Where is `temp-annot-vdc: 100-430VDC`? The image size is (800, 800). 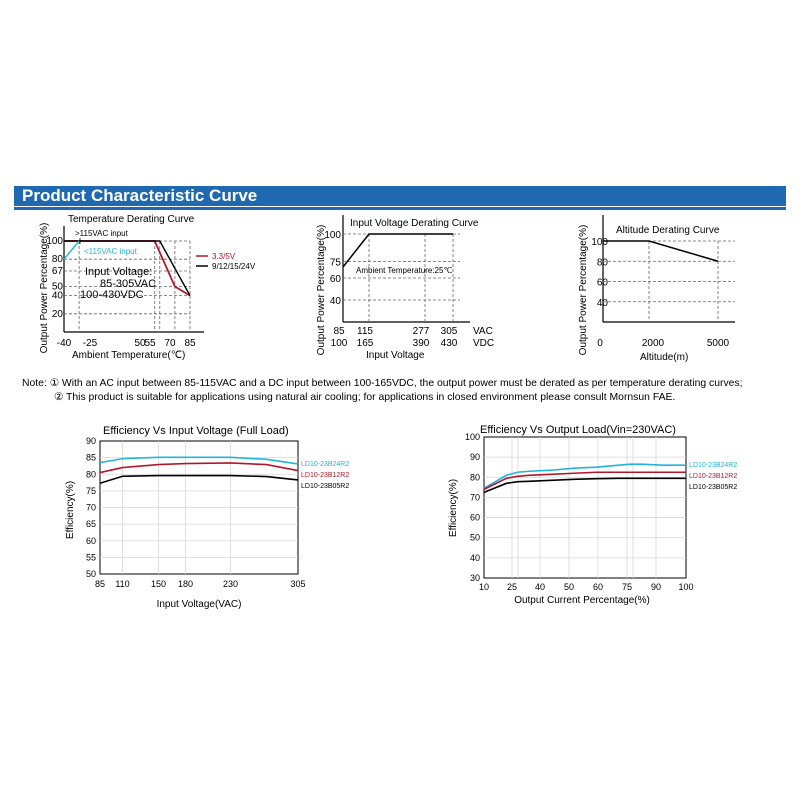 temp-annot-vdc: 100-430VDC is located at coordinates (112, 295).